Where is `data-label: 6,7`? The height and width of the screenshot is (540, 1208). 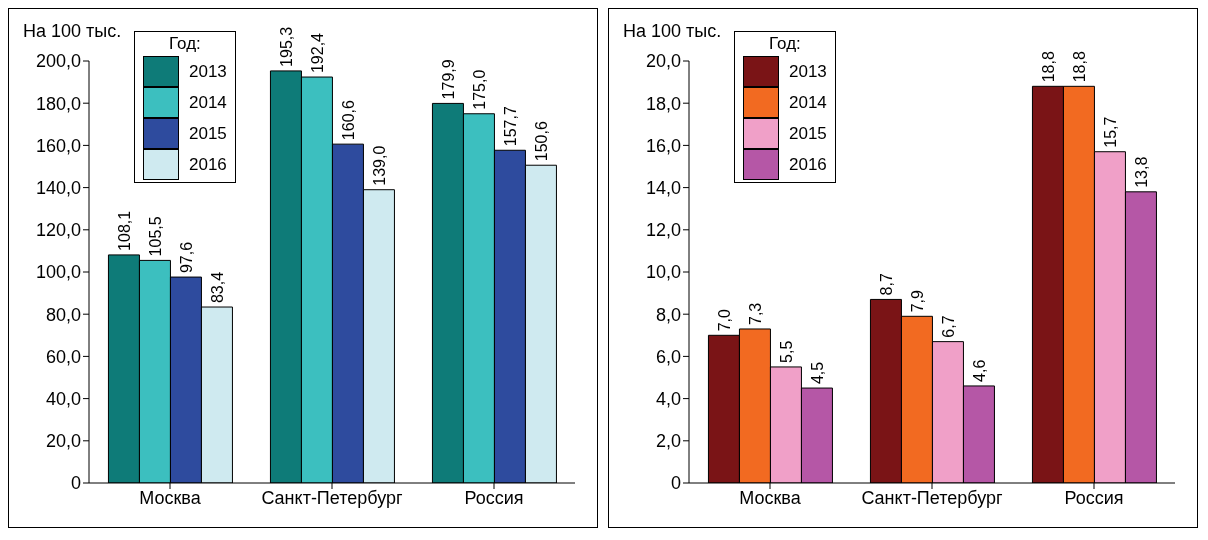
data-label: 6,7 is located at coordinates (948, 326).